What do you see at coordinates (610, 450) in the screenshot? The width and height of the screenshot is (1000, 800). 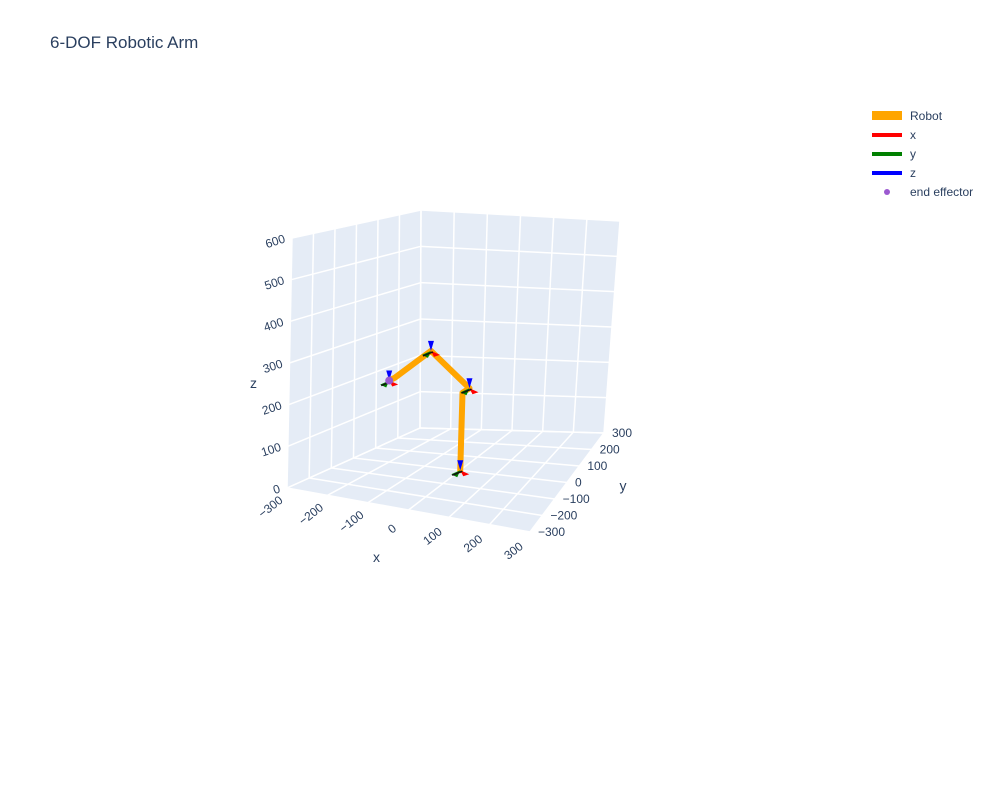 I see `y-tick-label: 200` at bounding box center [610, 450].